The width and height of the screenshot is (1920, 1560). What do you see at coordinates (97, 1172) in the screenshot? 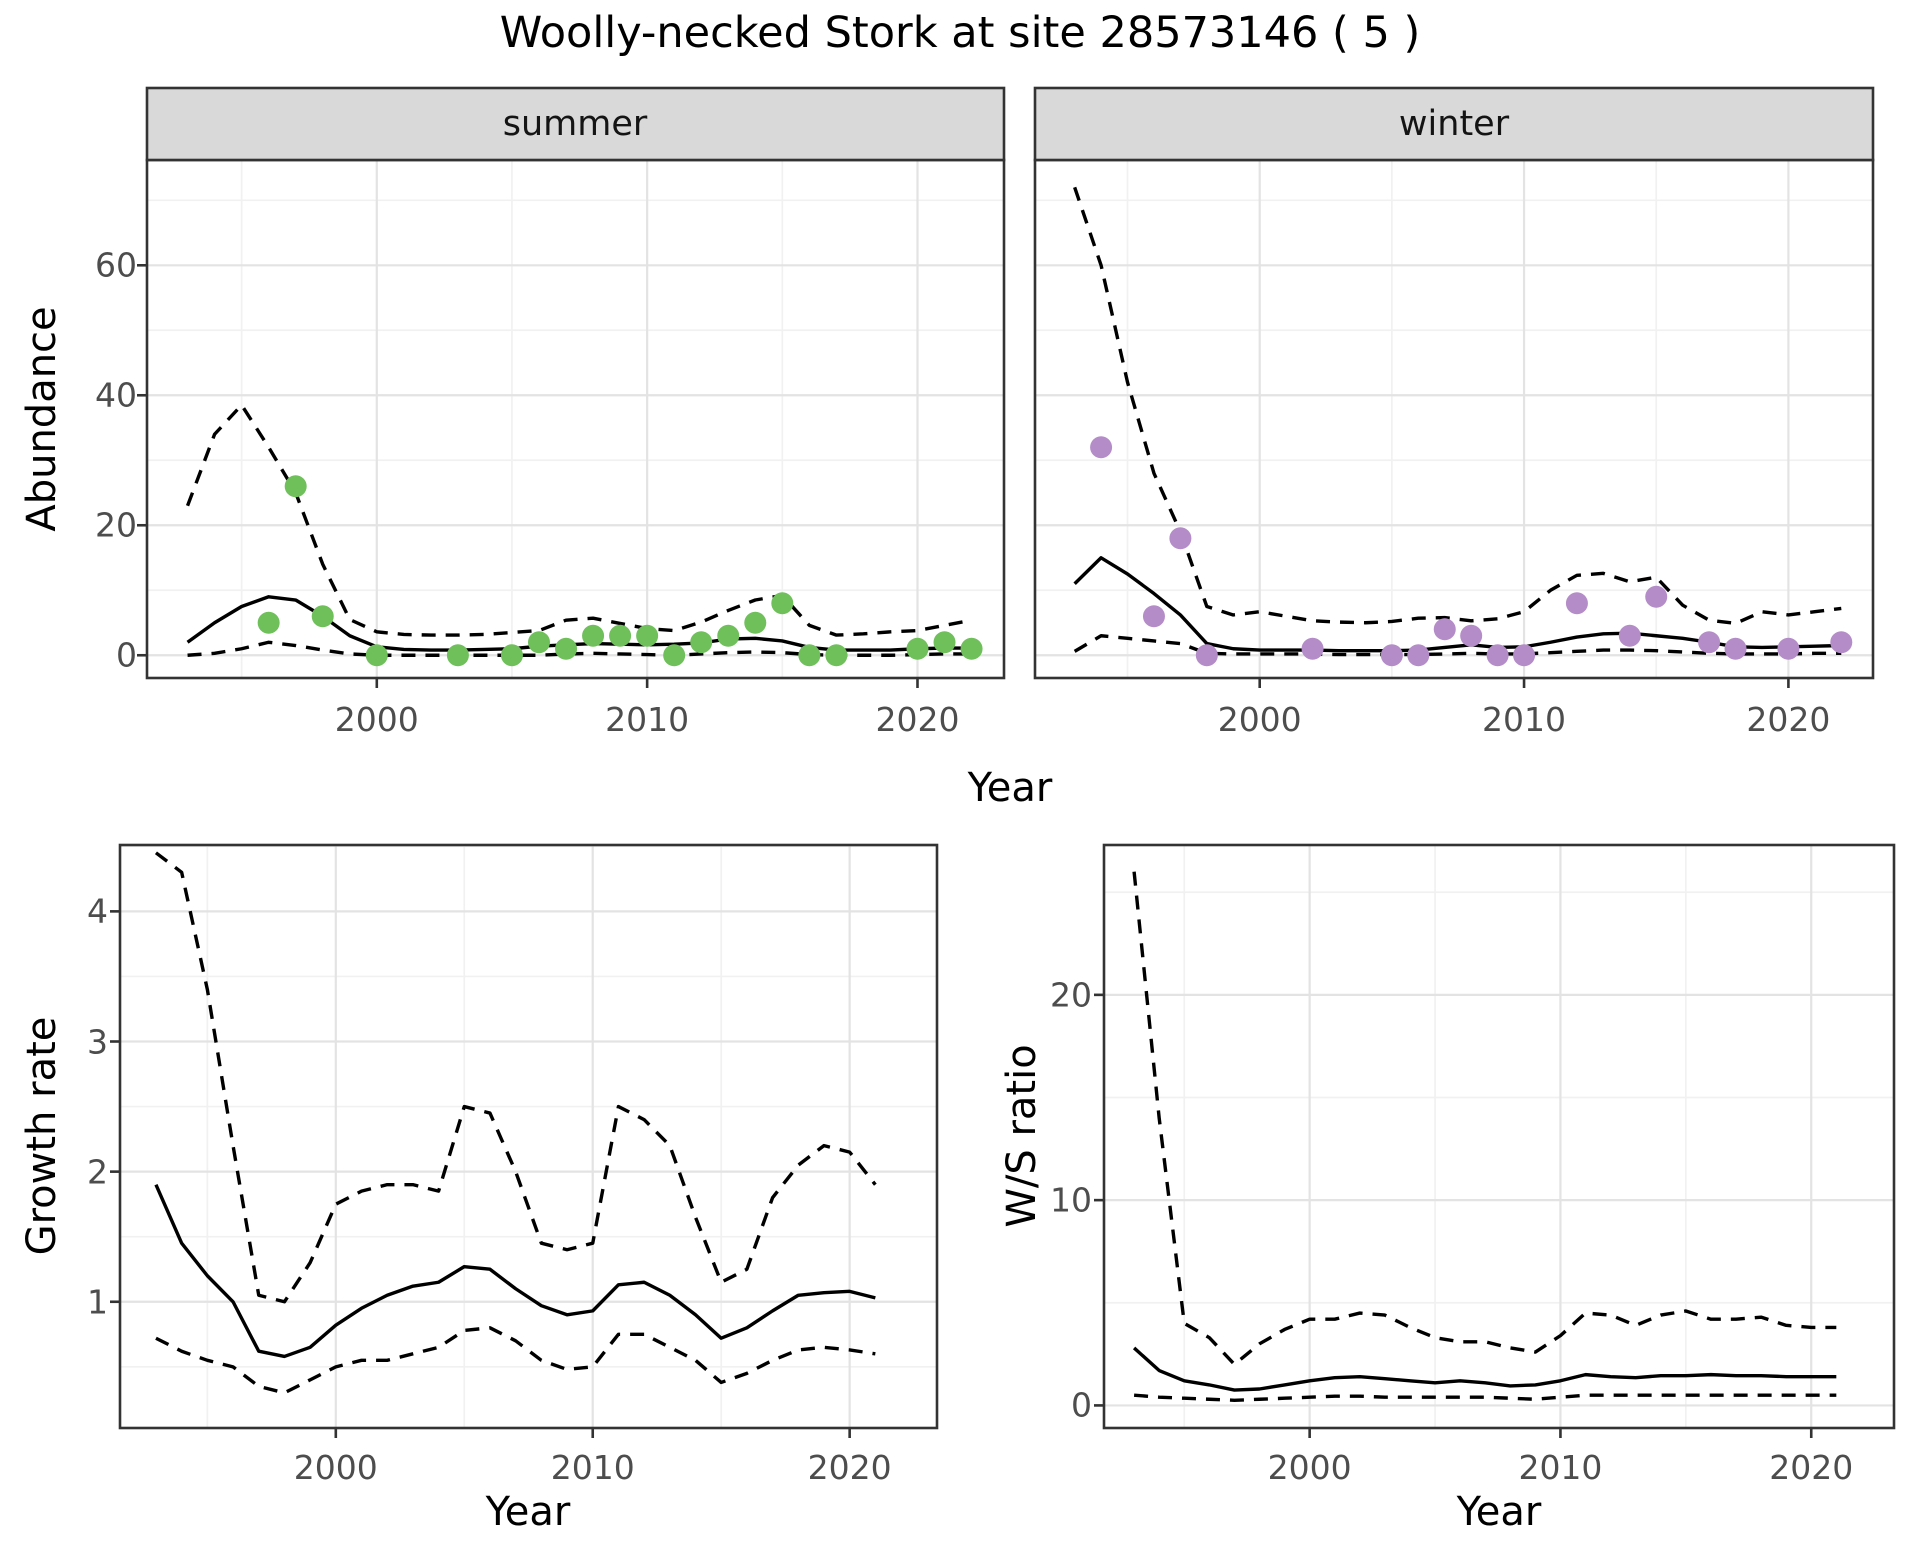
I see `y-tick-label: 2` at bounding box center [97, 1172].